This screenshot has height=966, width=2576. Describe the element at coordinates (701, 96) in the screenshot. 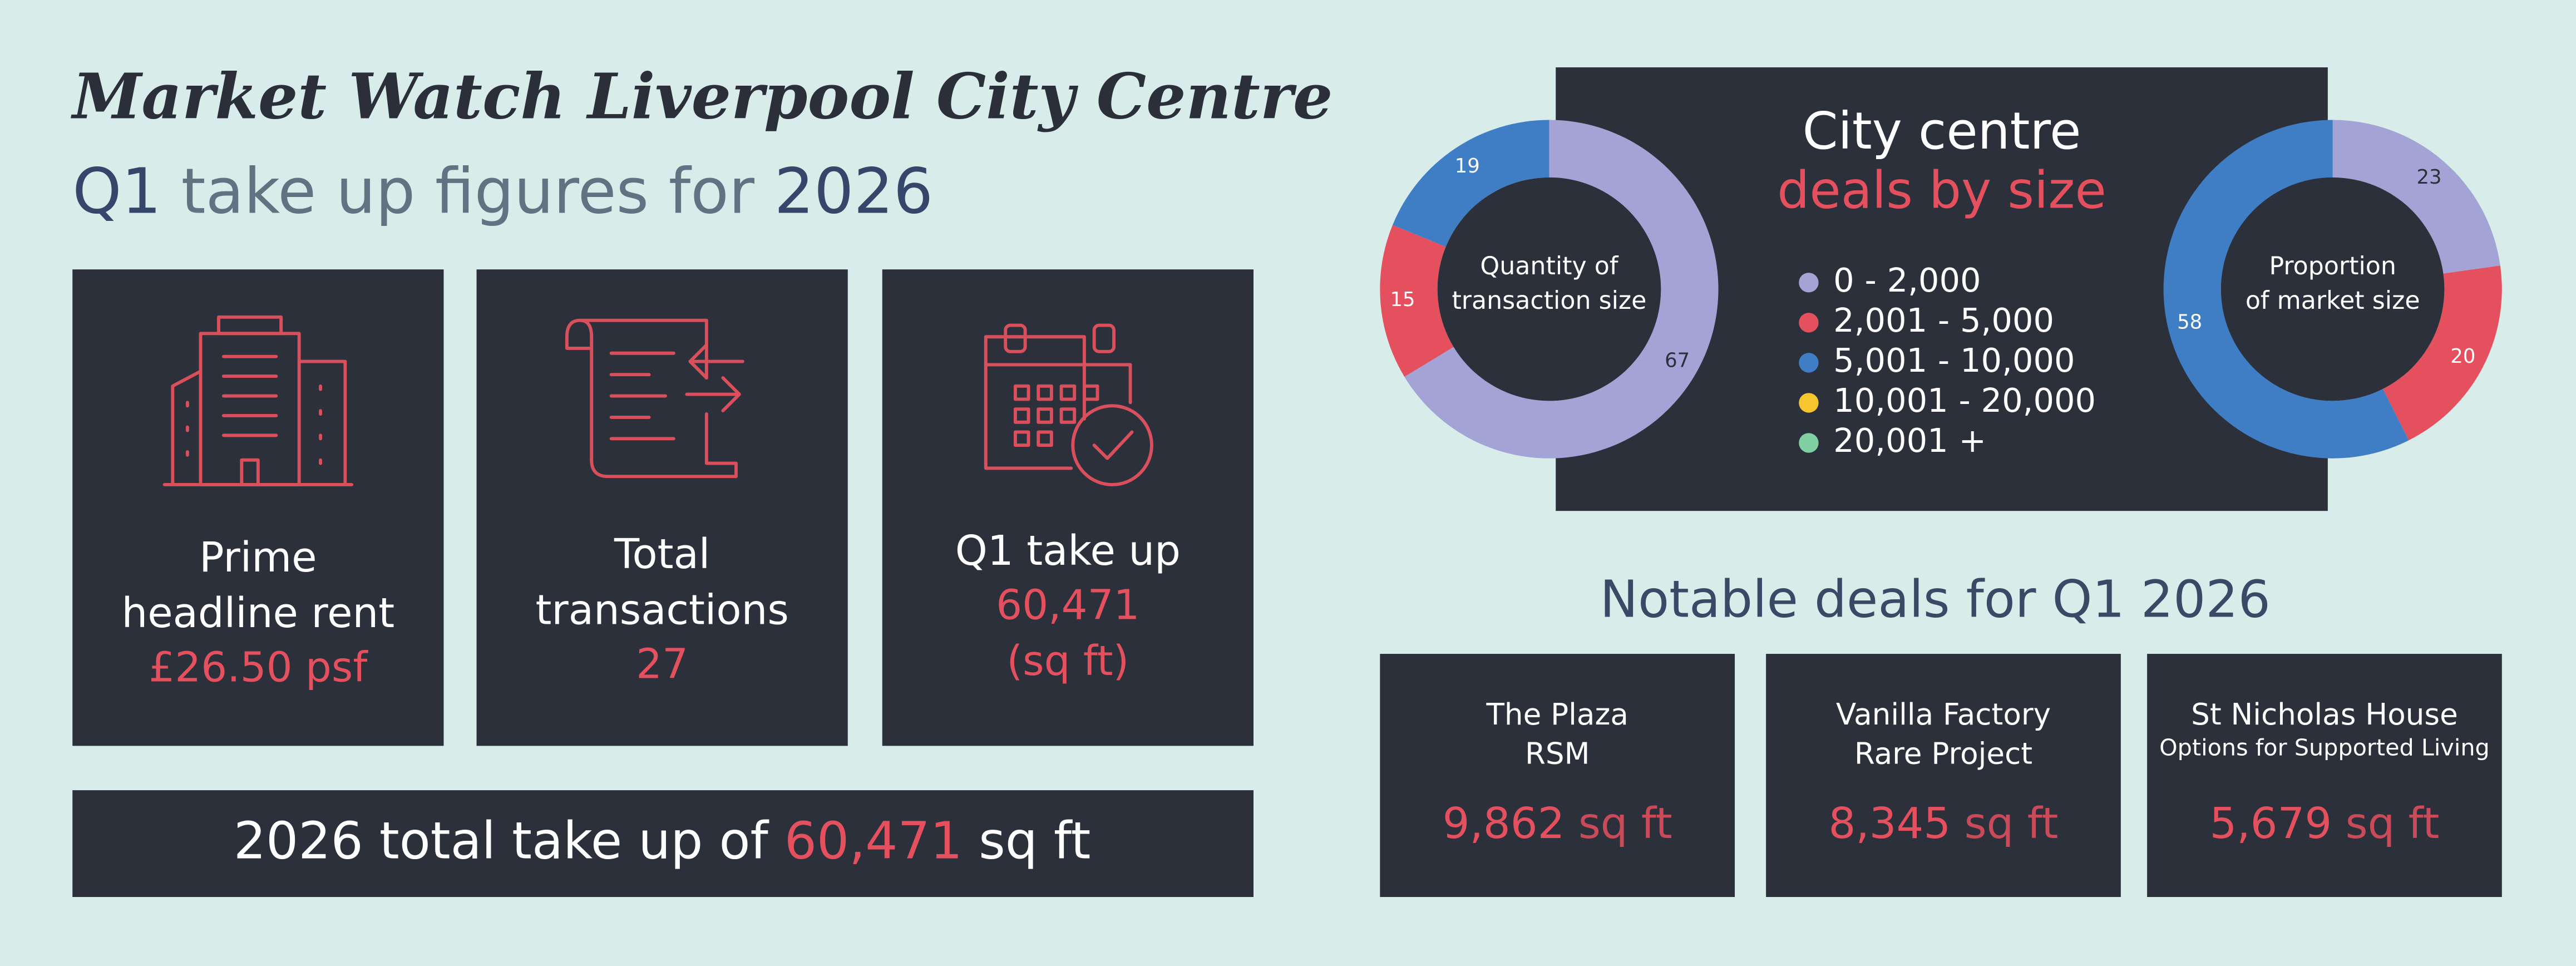

I see `title: Market Watch Liverpool City Centre` at that location.